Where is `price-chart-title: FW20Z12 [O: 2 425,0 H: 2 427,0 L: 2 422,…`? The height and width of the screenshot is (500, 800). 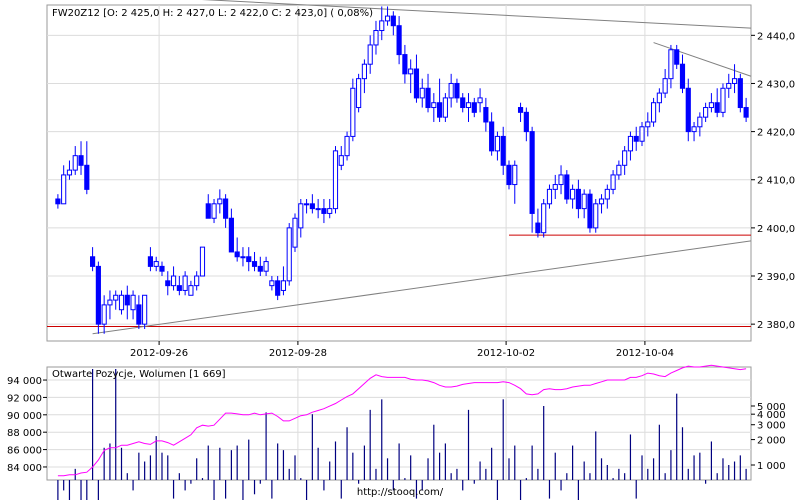 price-chart-title: FW20Z12 [O: 2 425,0 H: 2 427,0 L: 2 422,… is located at coordinates (212, 13).